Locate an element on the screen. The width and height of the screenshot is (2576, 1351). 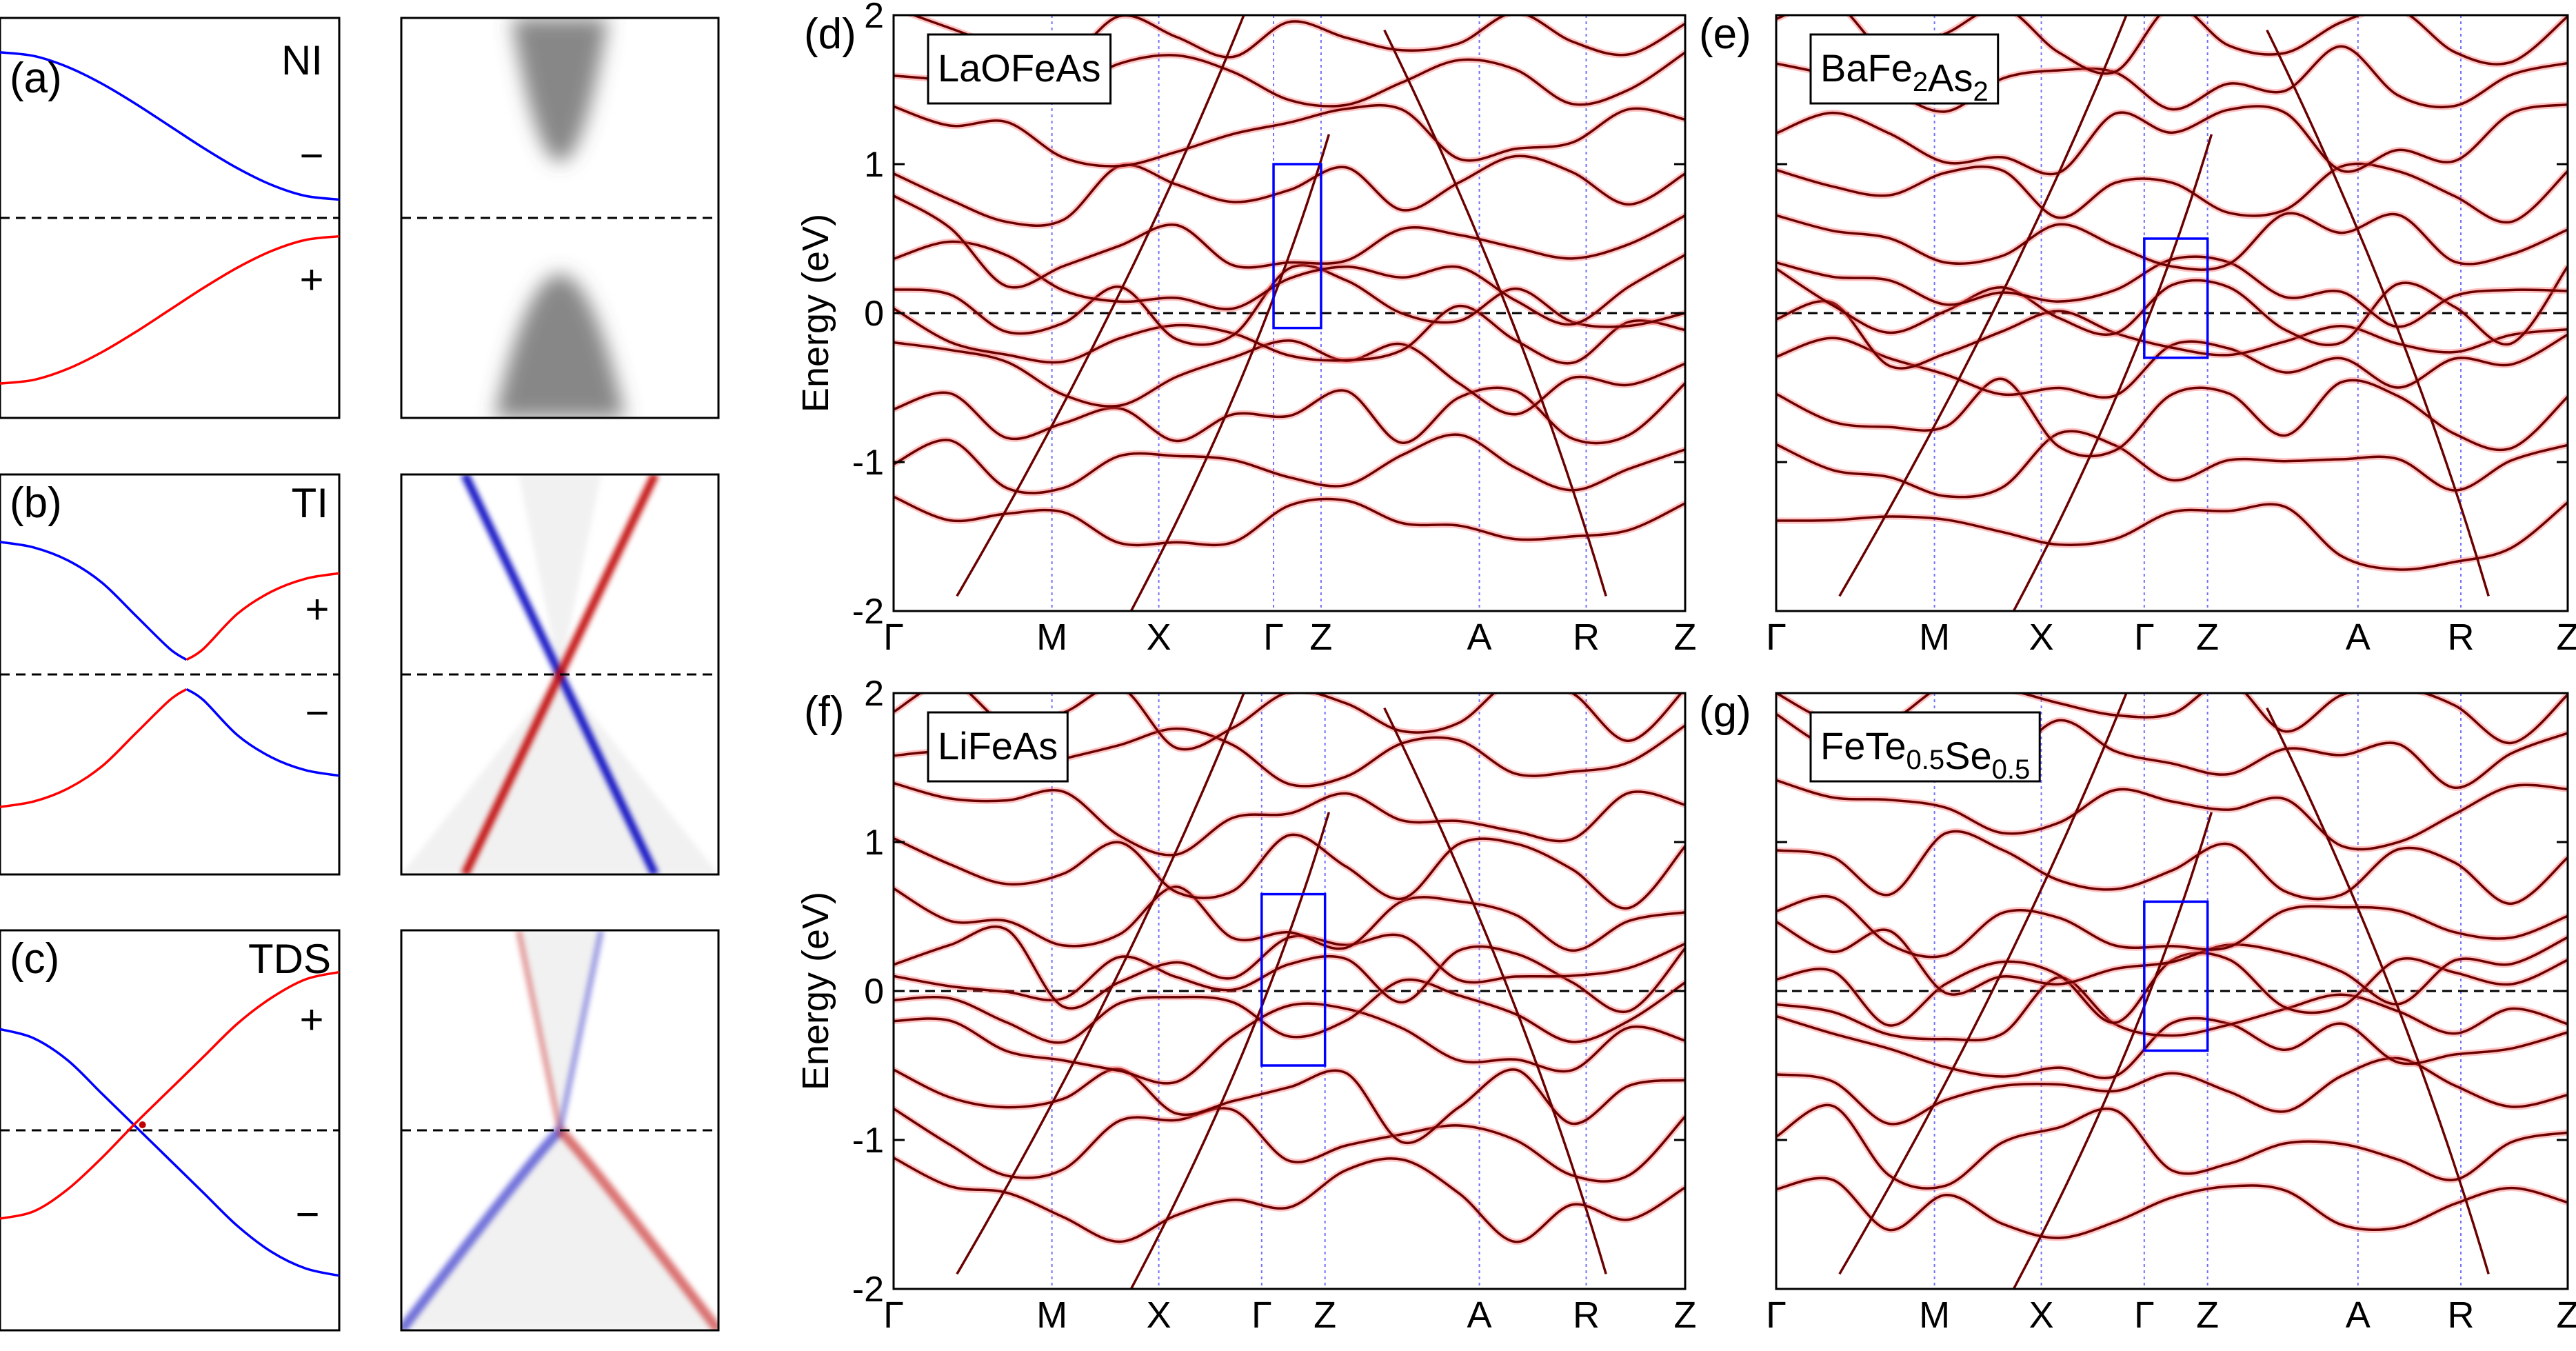
panel-a-sign-top: − is located at coordinates (311, 155).